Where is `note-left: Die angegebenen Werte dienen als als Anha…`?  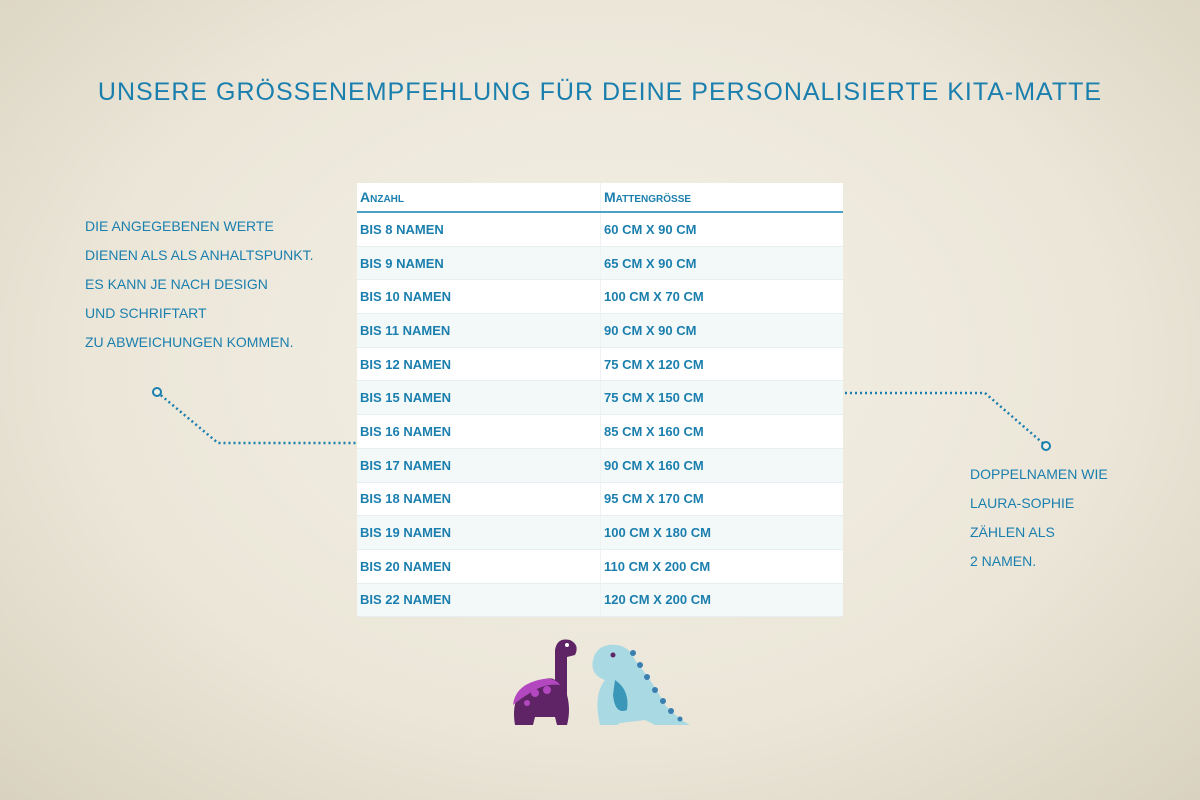 note-left: Die angegebenen Werte dienen als als Anha… is located at coordinates (199, 284).